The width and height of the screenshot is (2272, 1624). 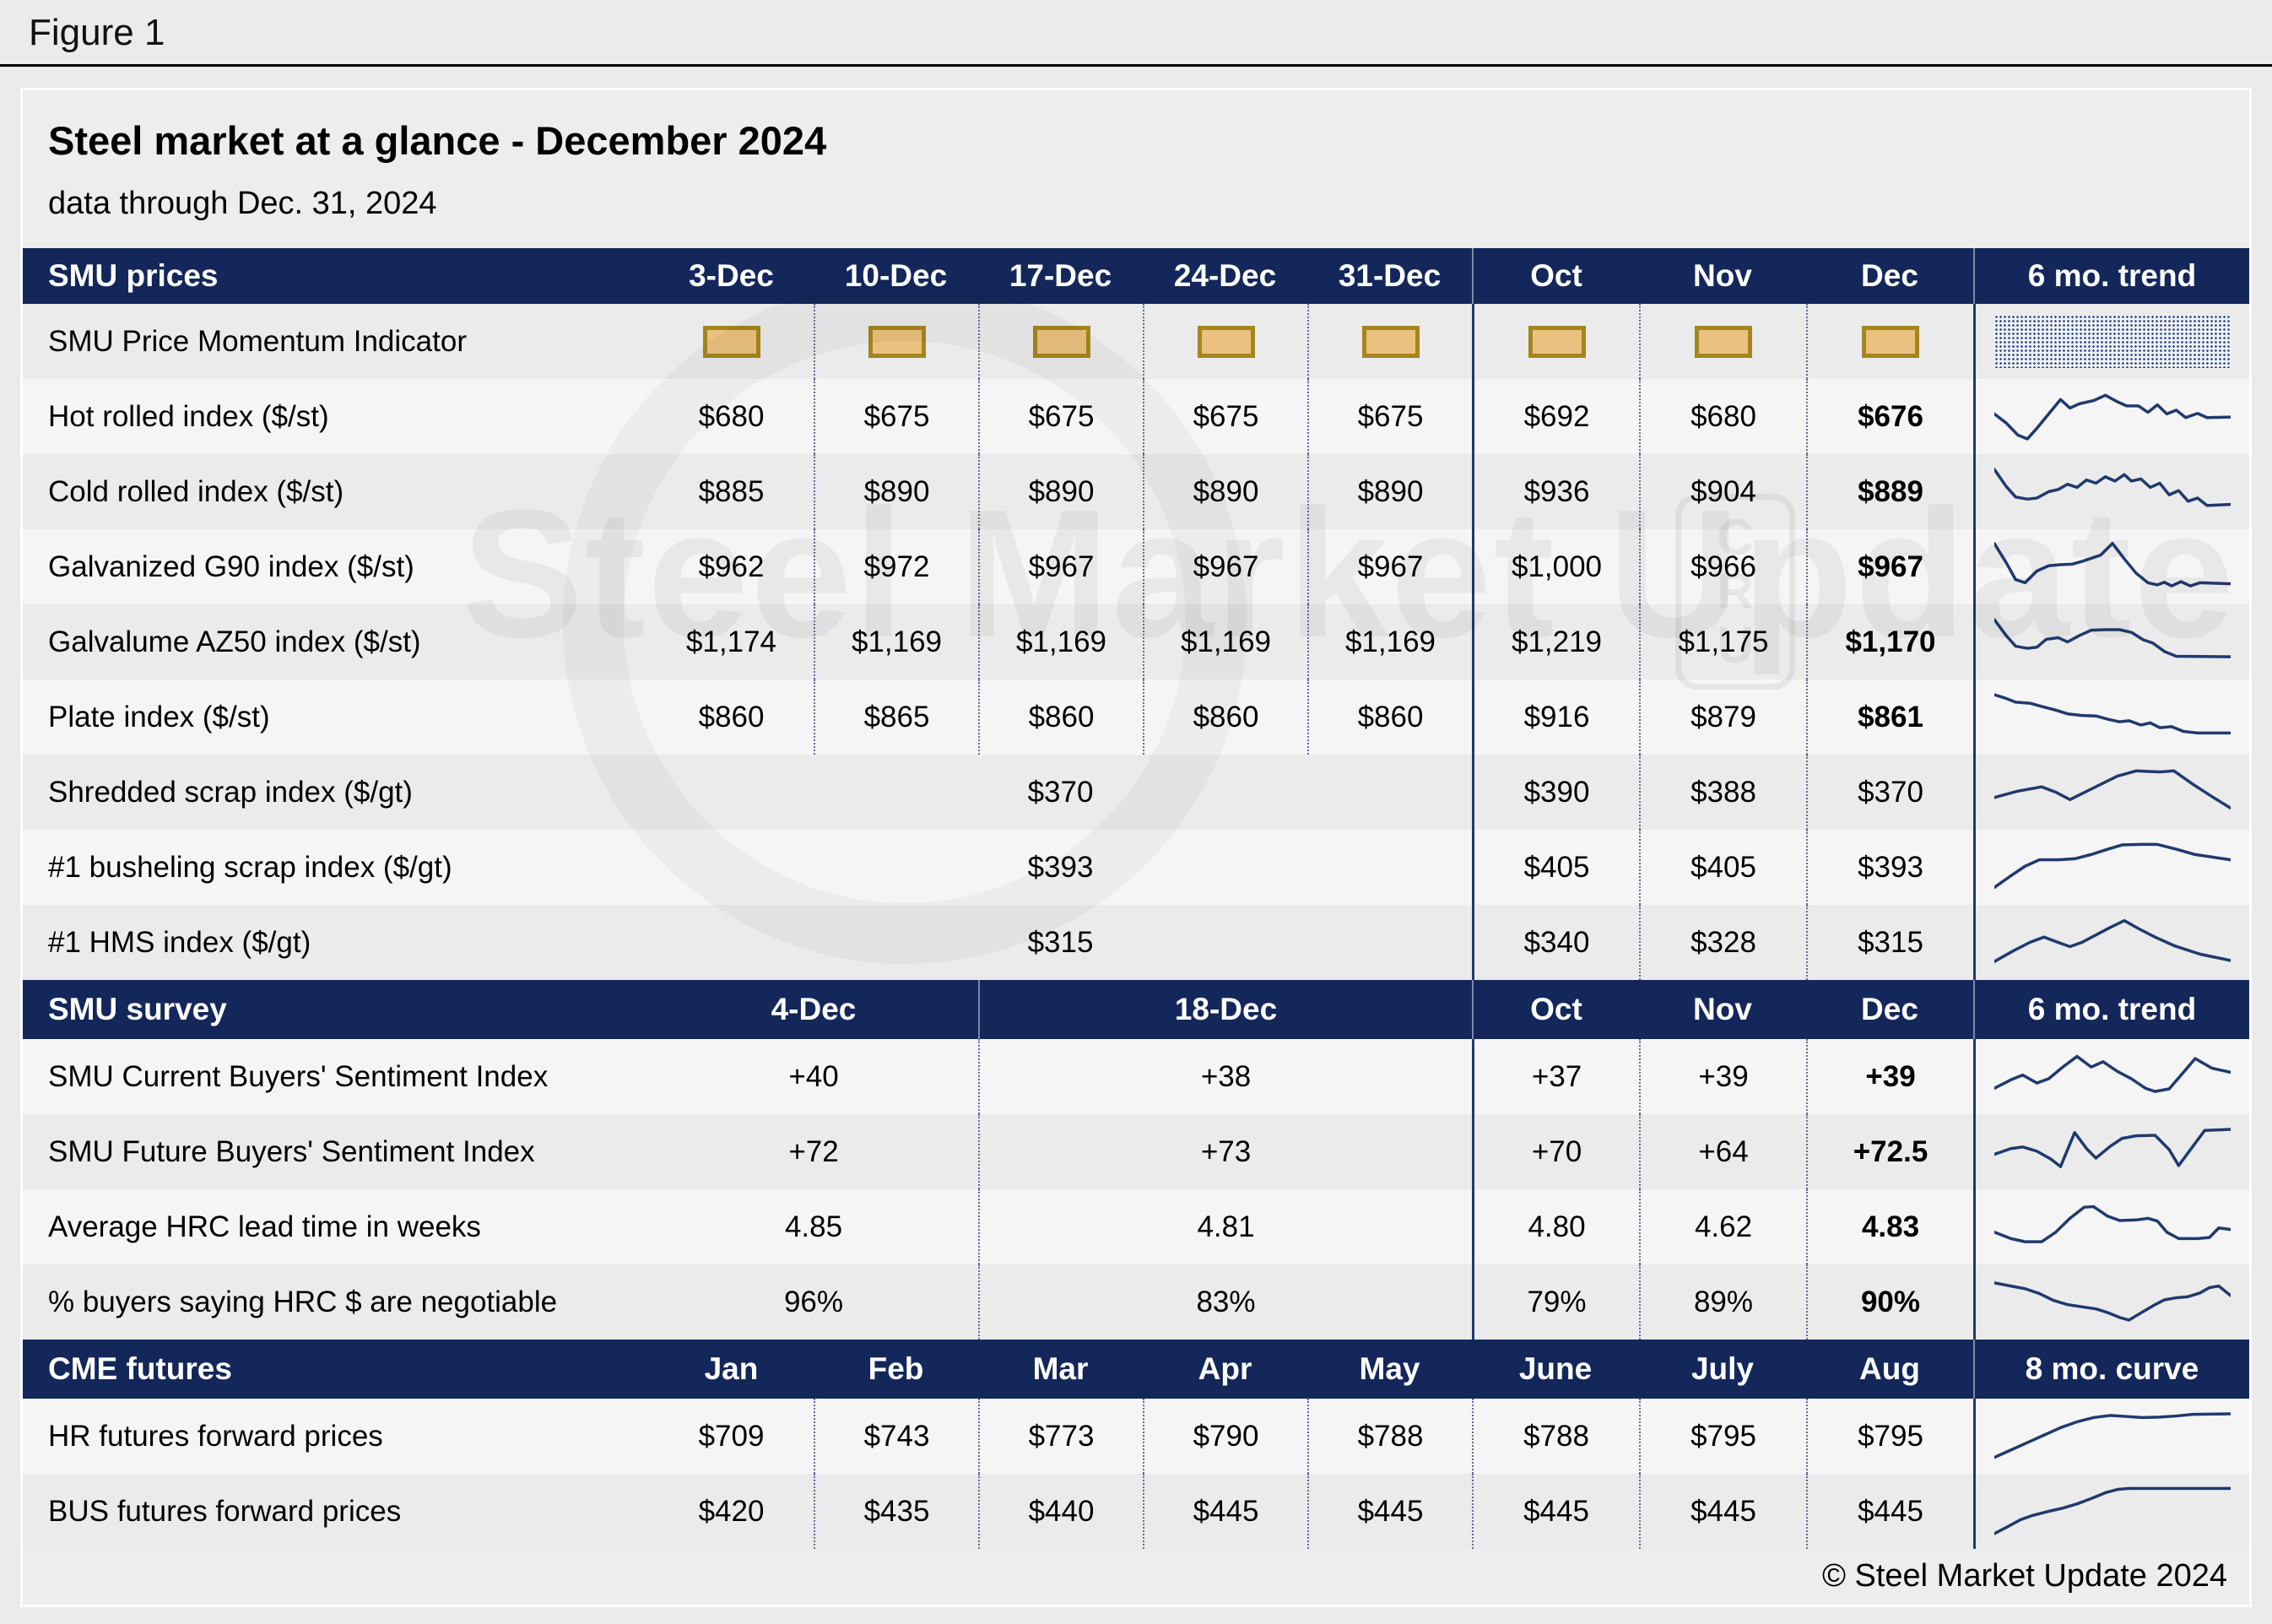 I want to click on value-cell: 4.80, so click(x=1555, y=1226).